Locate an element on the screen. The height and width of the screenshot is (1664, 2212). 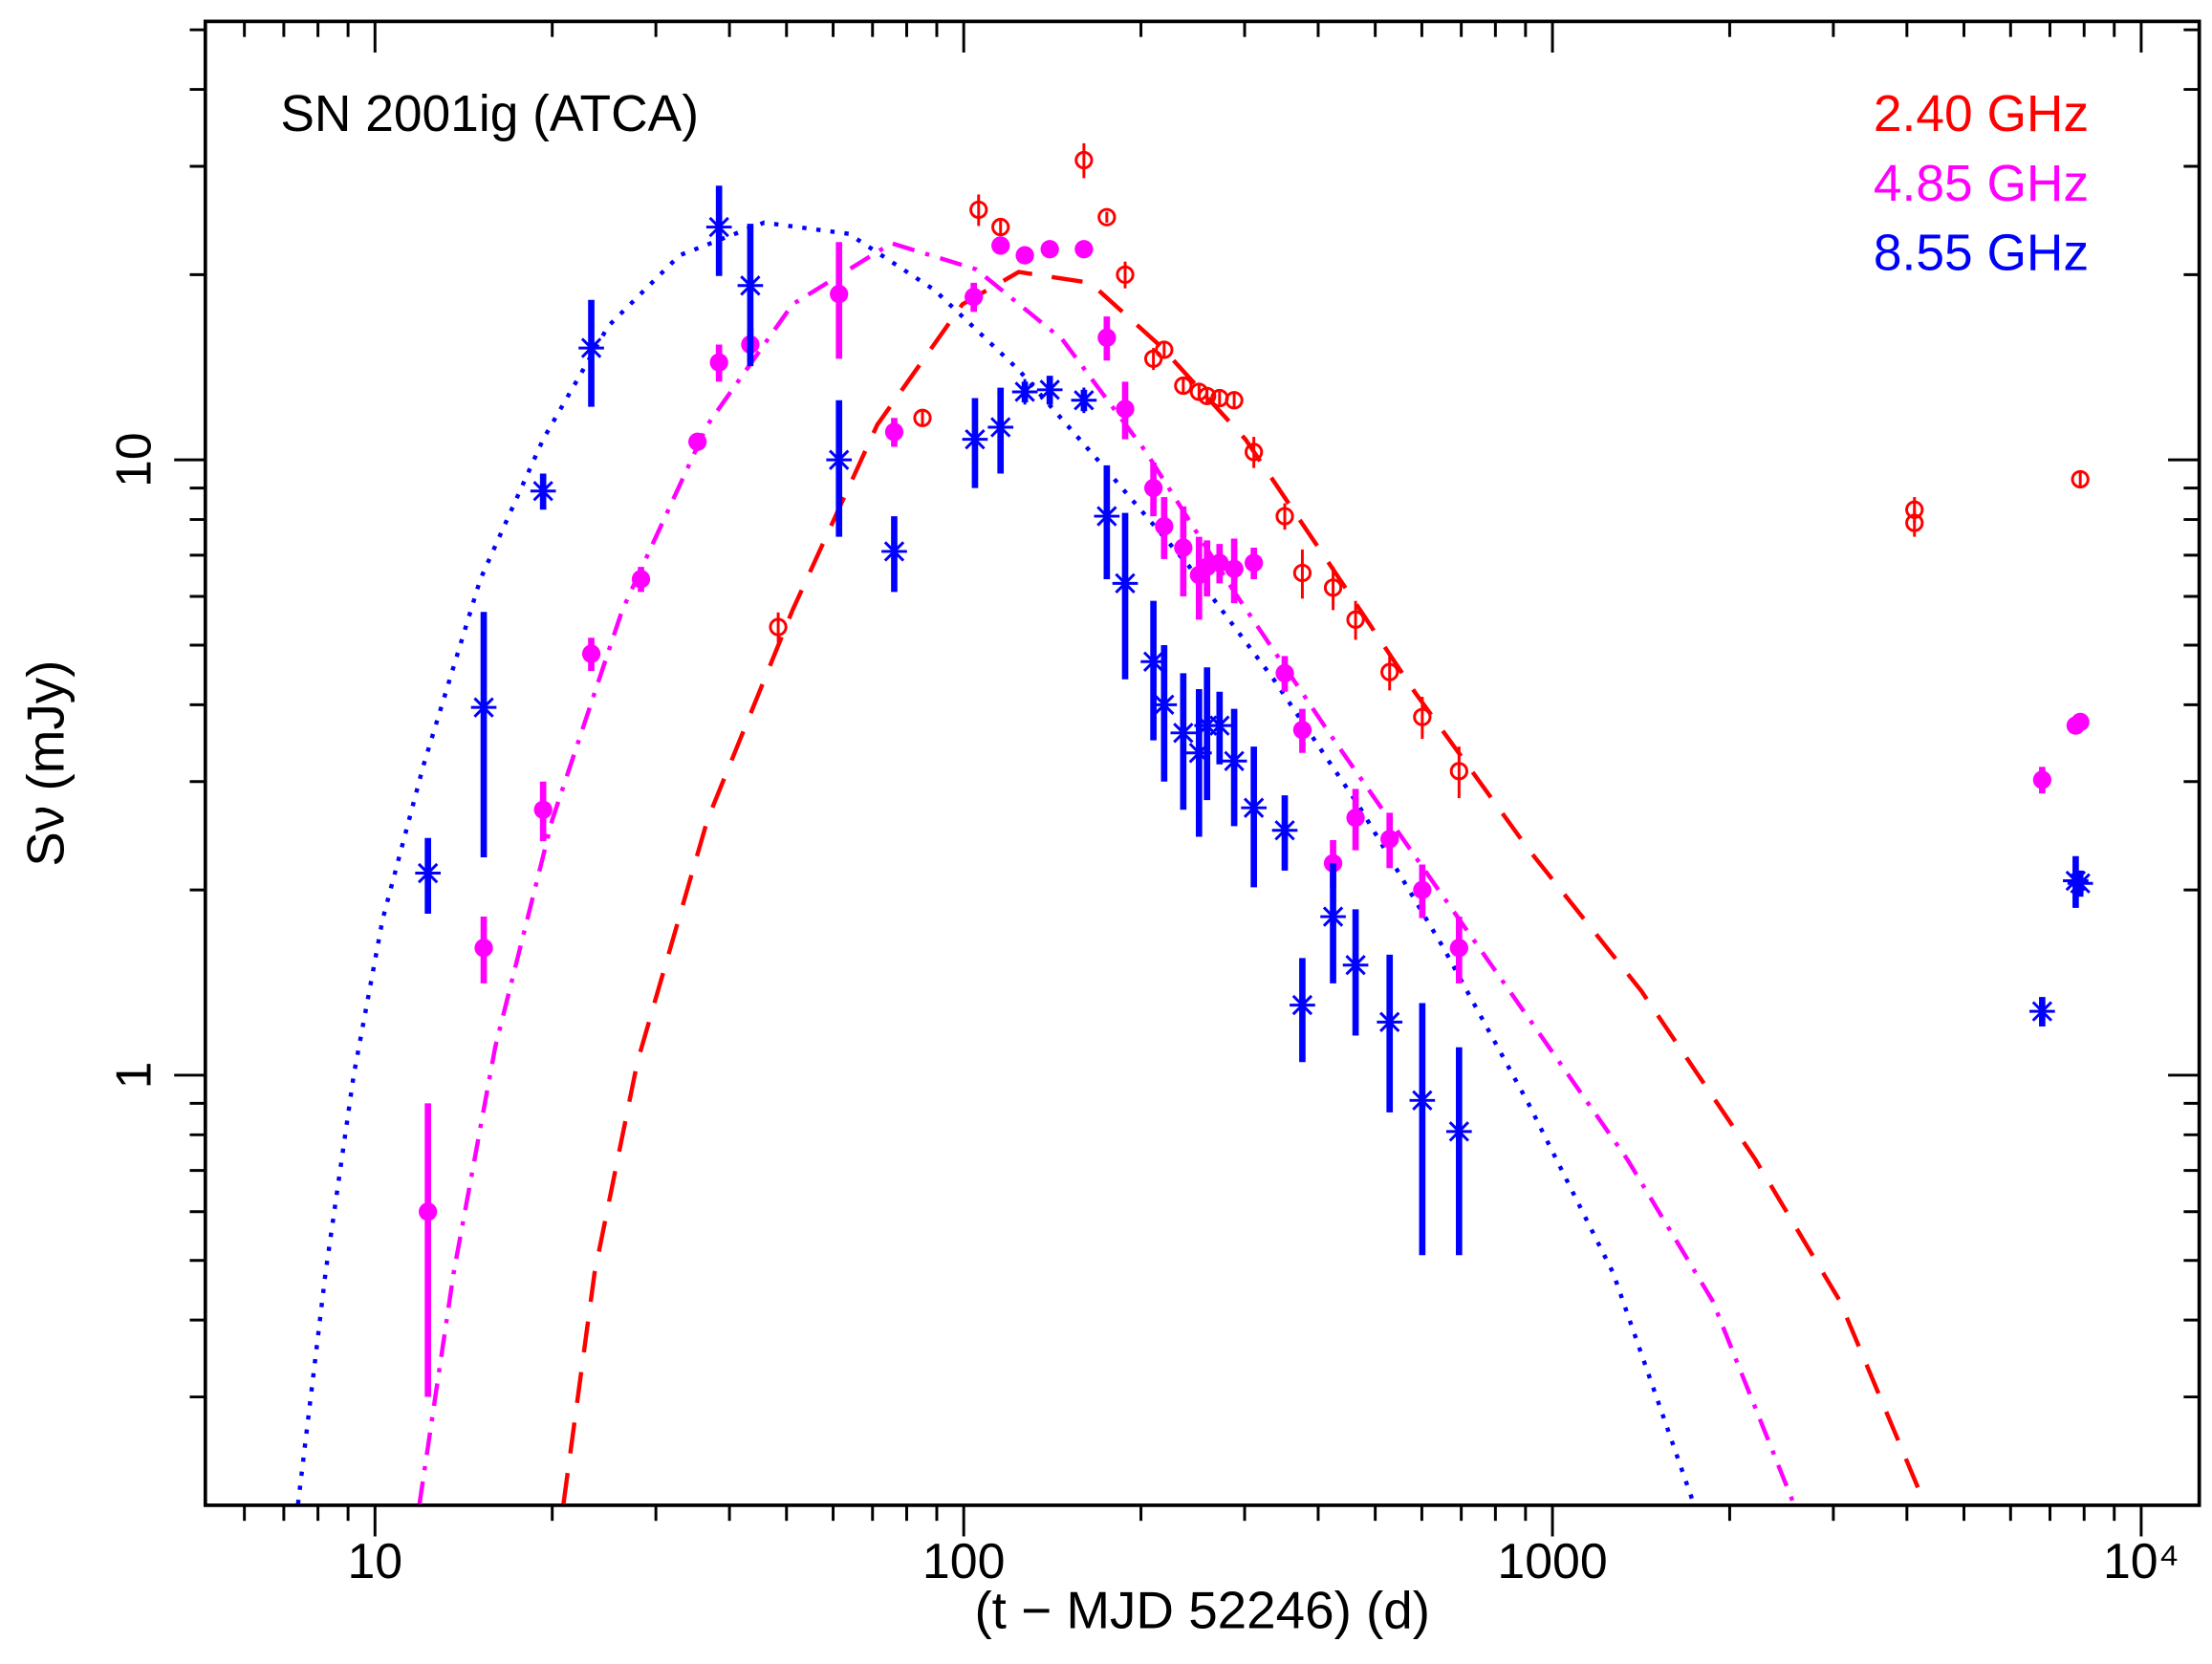
y-tick-label: 10 is located at coordinates (133, 460).